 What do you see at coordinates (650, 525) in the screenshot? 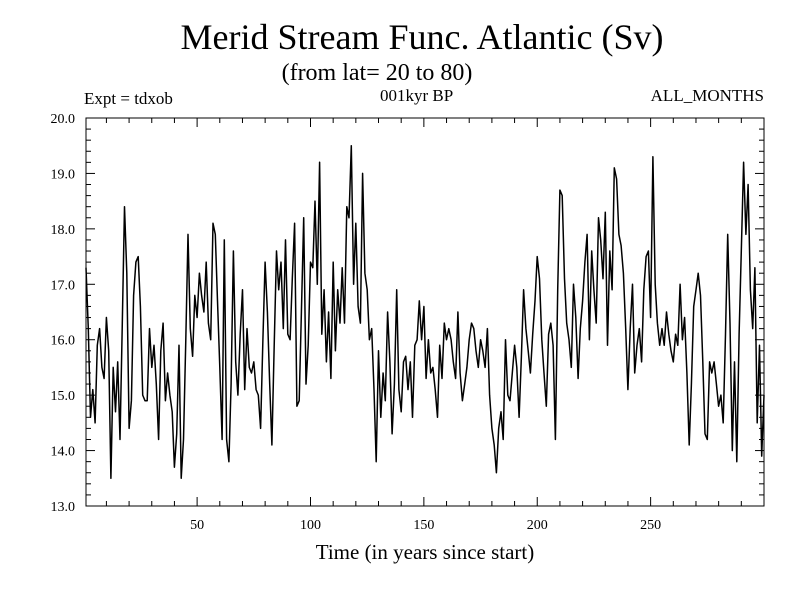
I see `x-tick-label: 250` at bounding box center [650, 525].